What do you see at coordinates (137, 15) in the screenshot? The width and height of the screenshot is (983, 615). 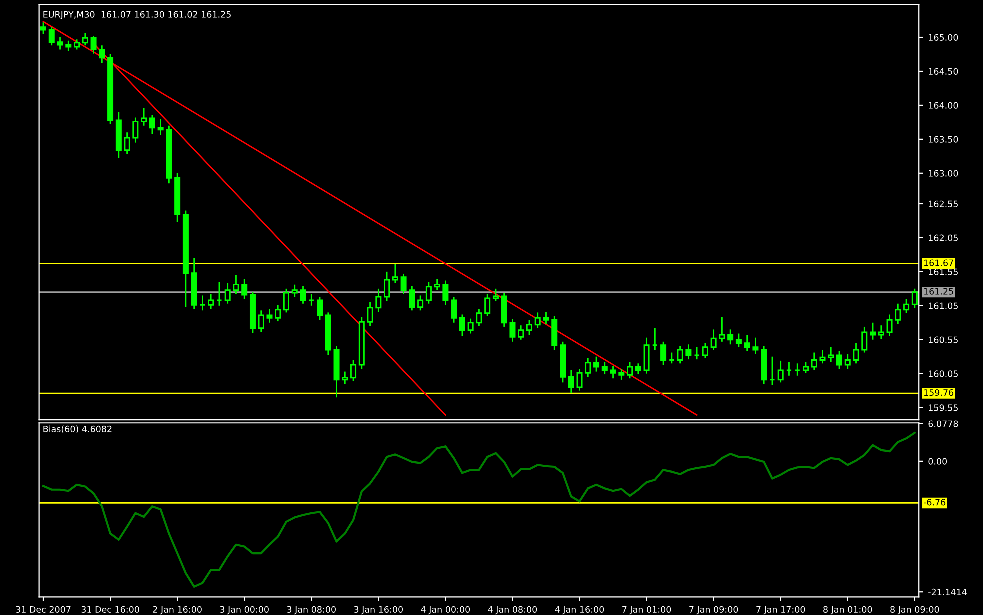 I see `text: EURJPY,M30 161.07 161.30 161.02 161.25` at bounding box center [137, 15].